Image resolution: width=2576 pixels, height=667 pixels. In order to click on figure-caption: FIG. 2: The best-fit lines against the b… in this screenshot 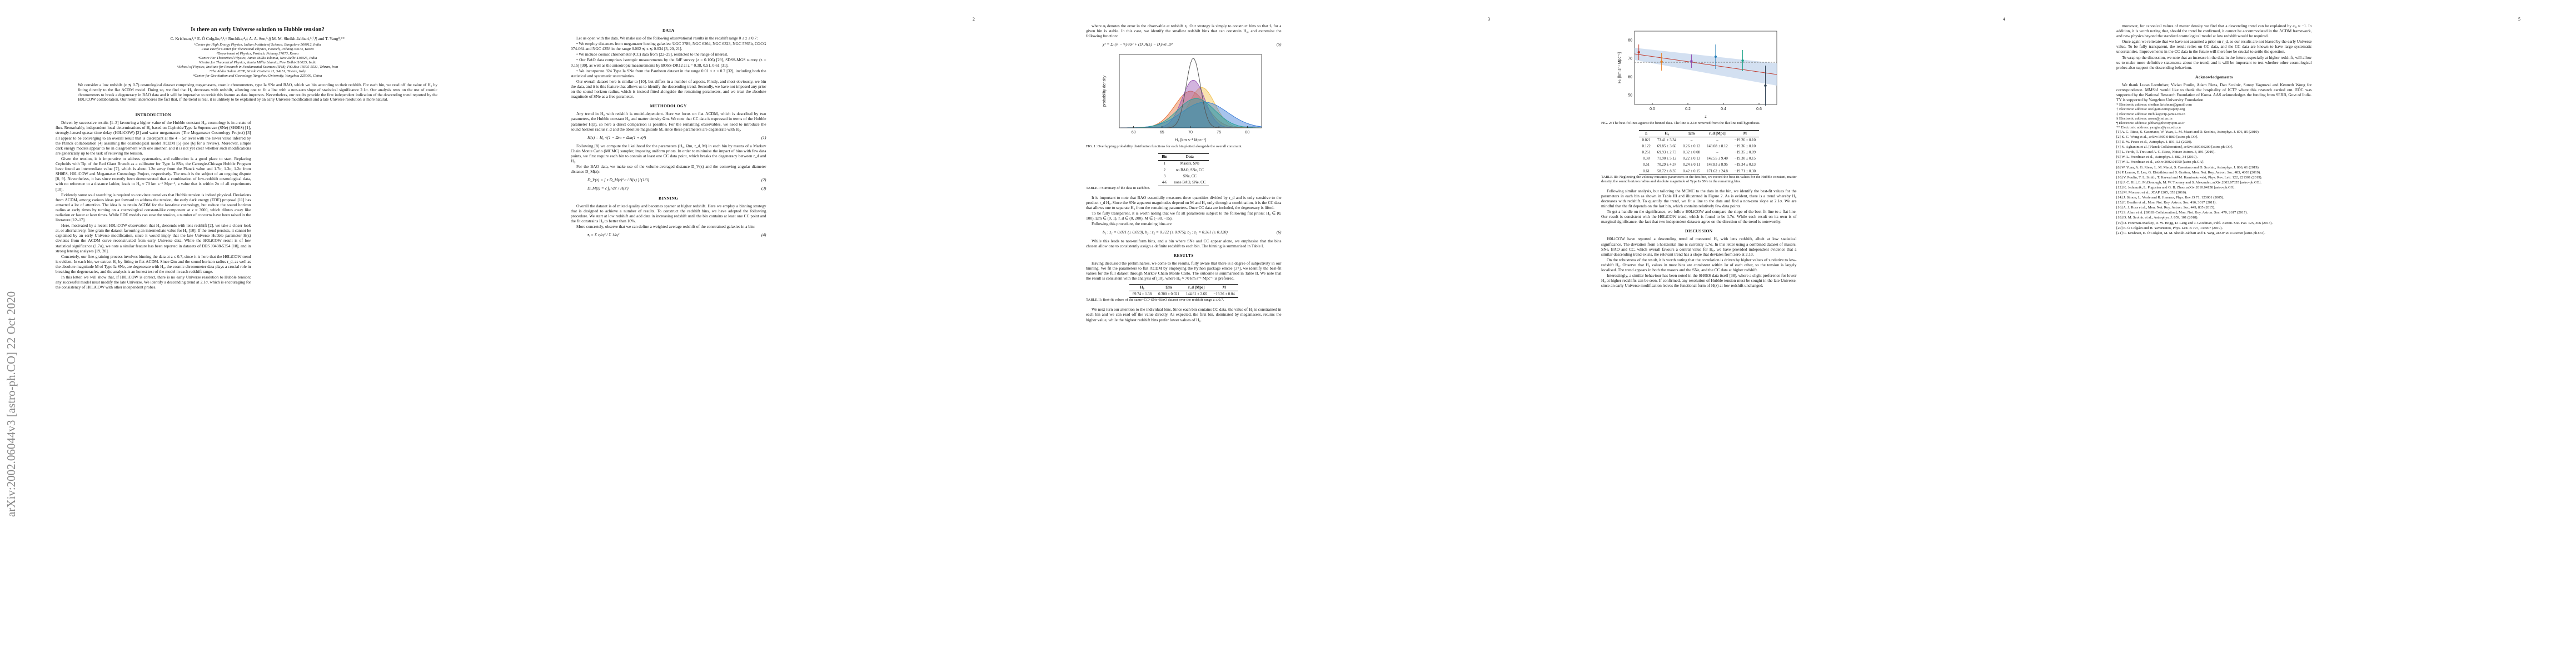, I will do `click(1681, 123)`.